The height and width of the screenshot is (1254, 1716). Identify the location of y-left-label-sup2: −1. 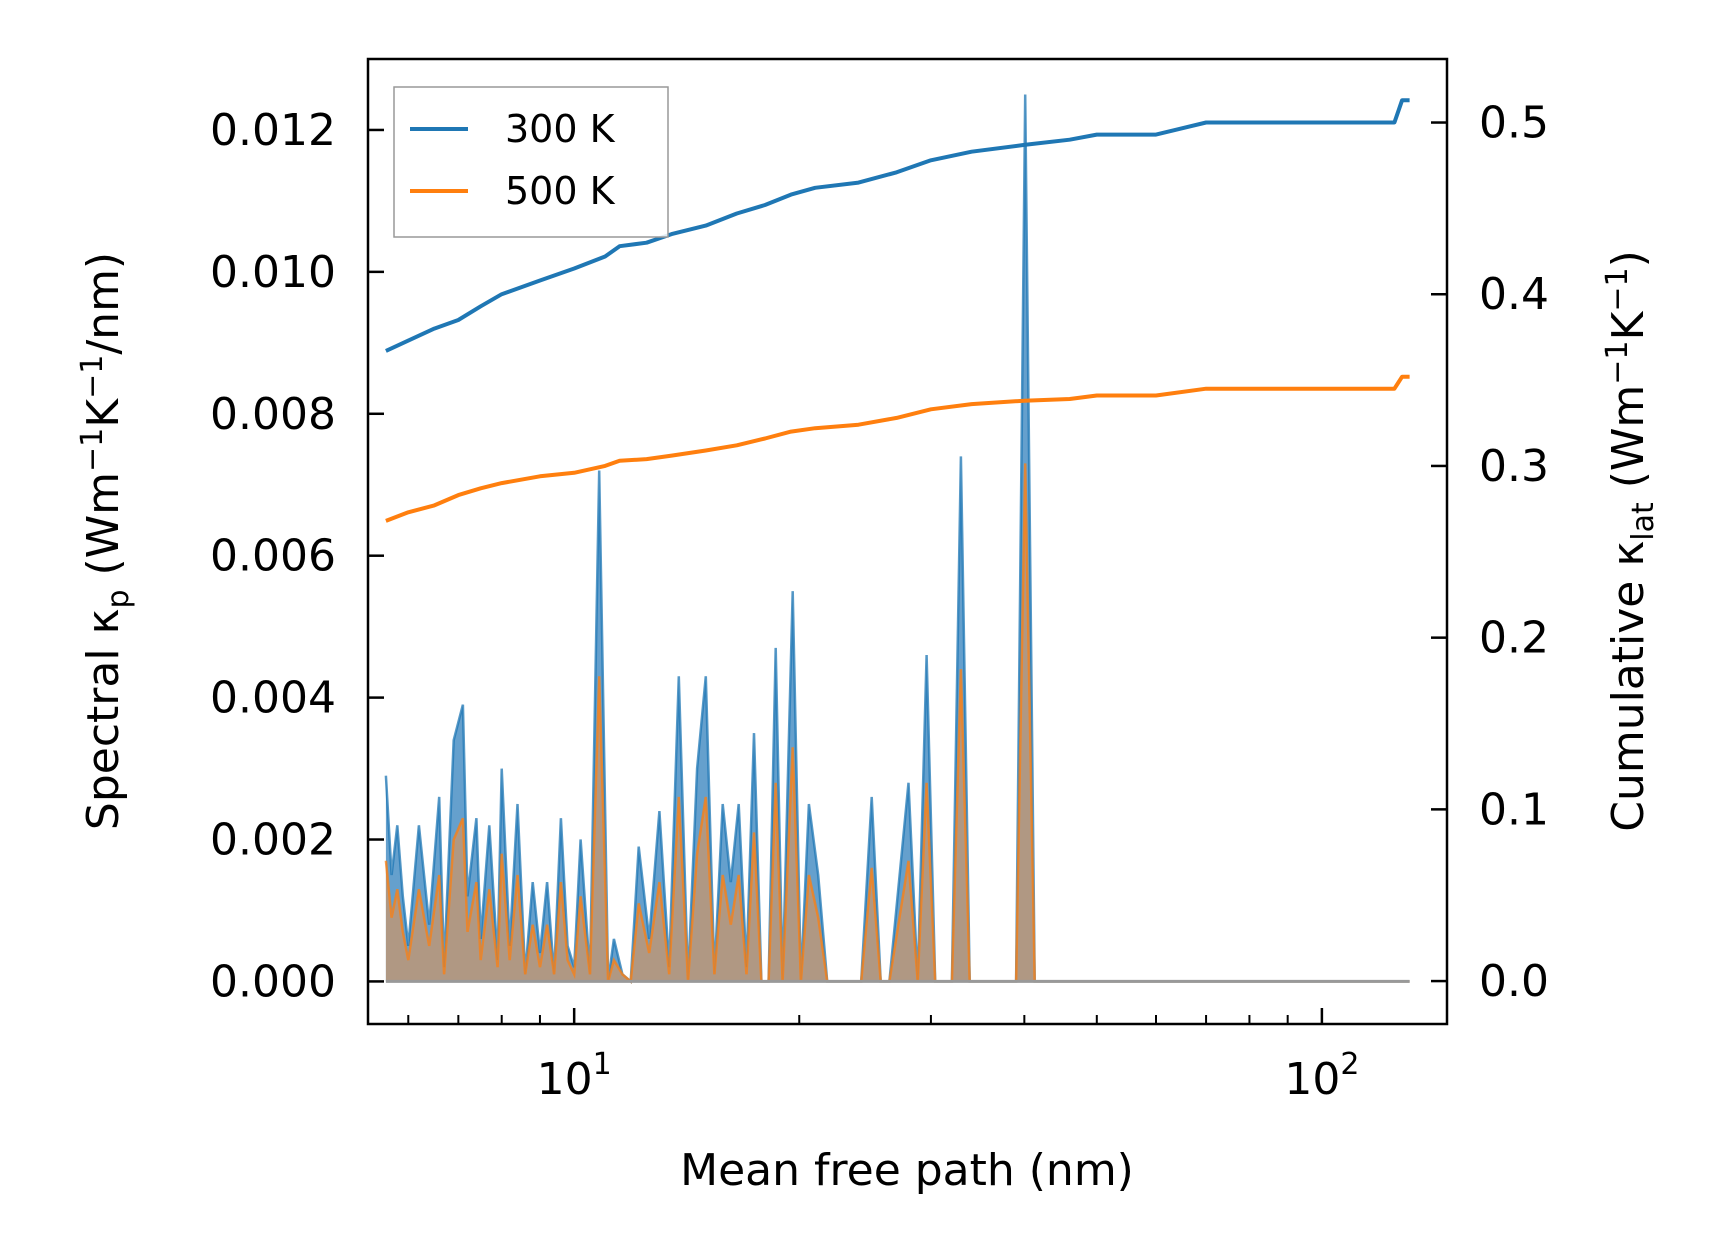
(92, 377).